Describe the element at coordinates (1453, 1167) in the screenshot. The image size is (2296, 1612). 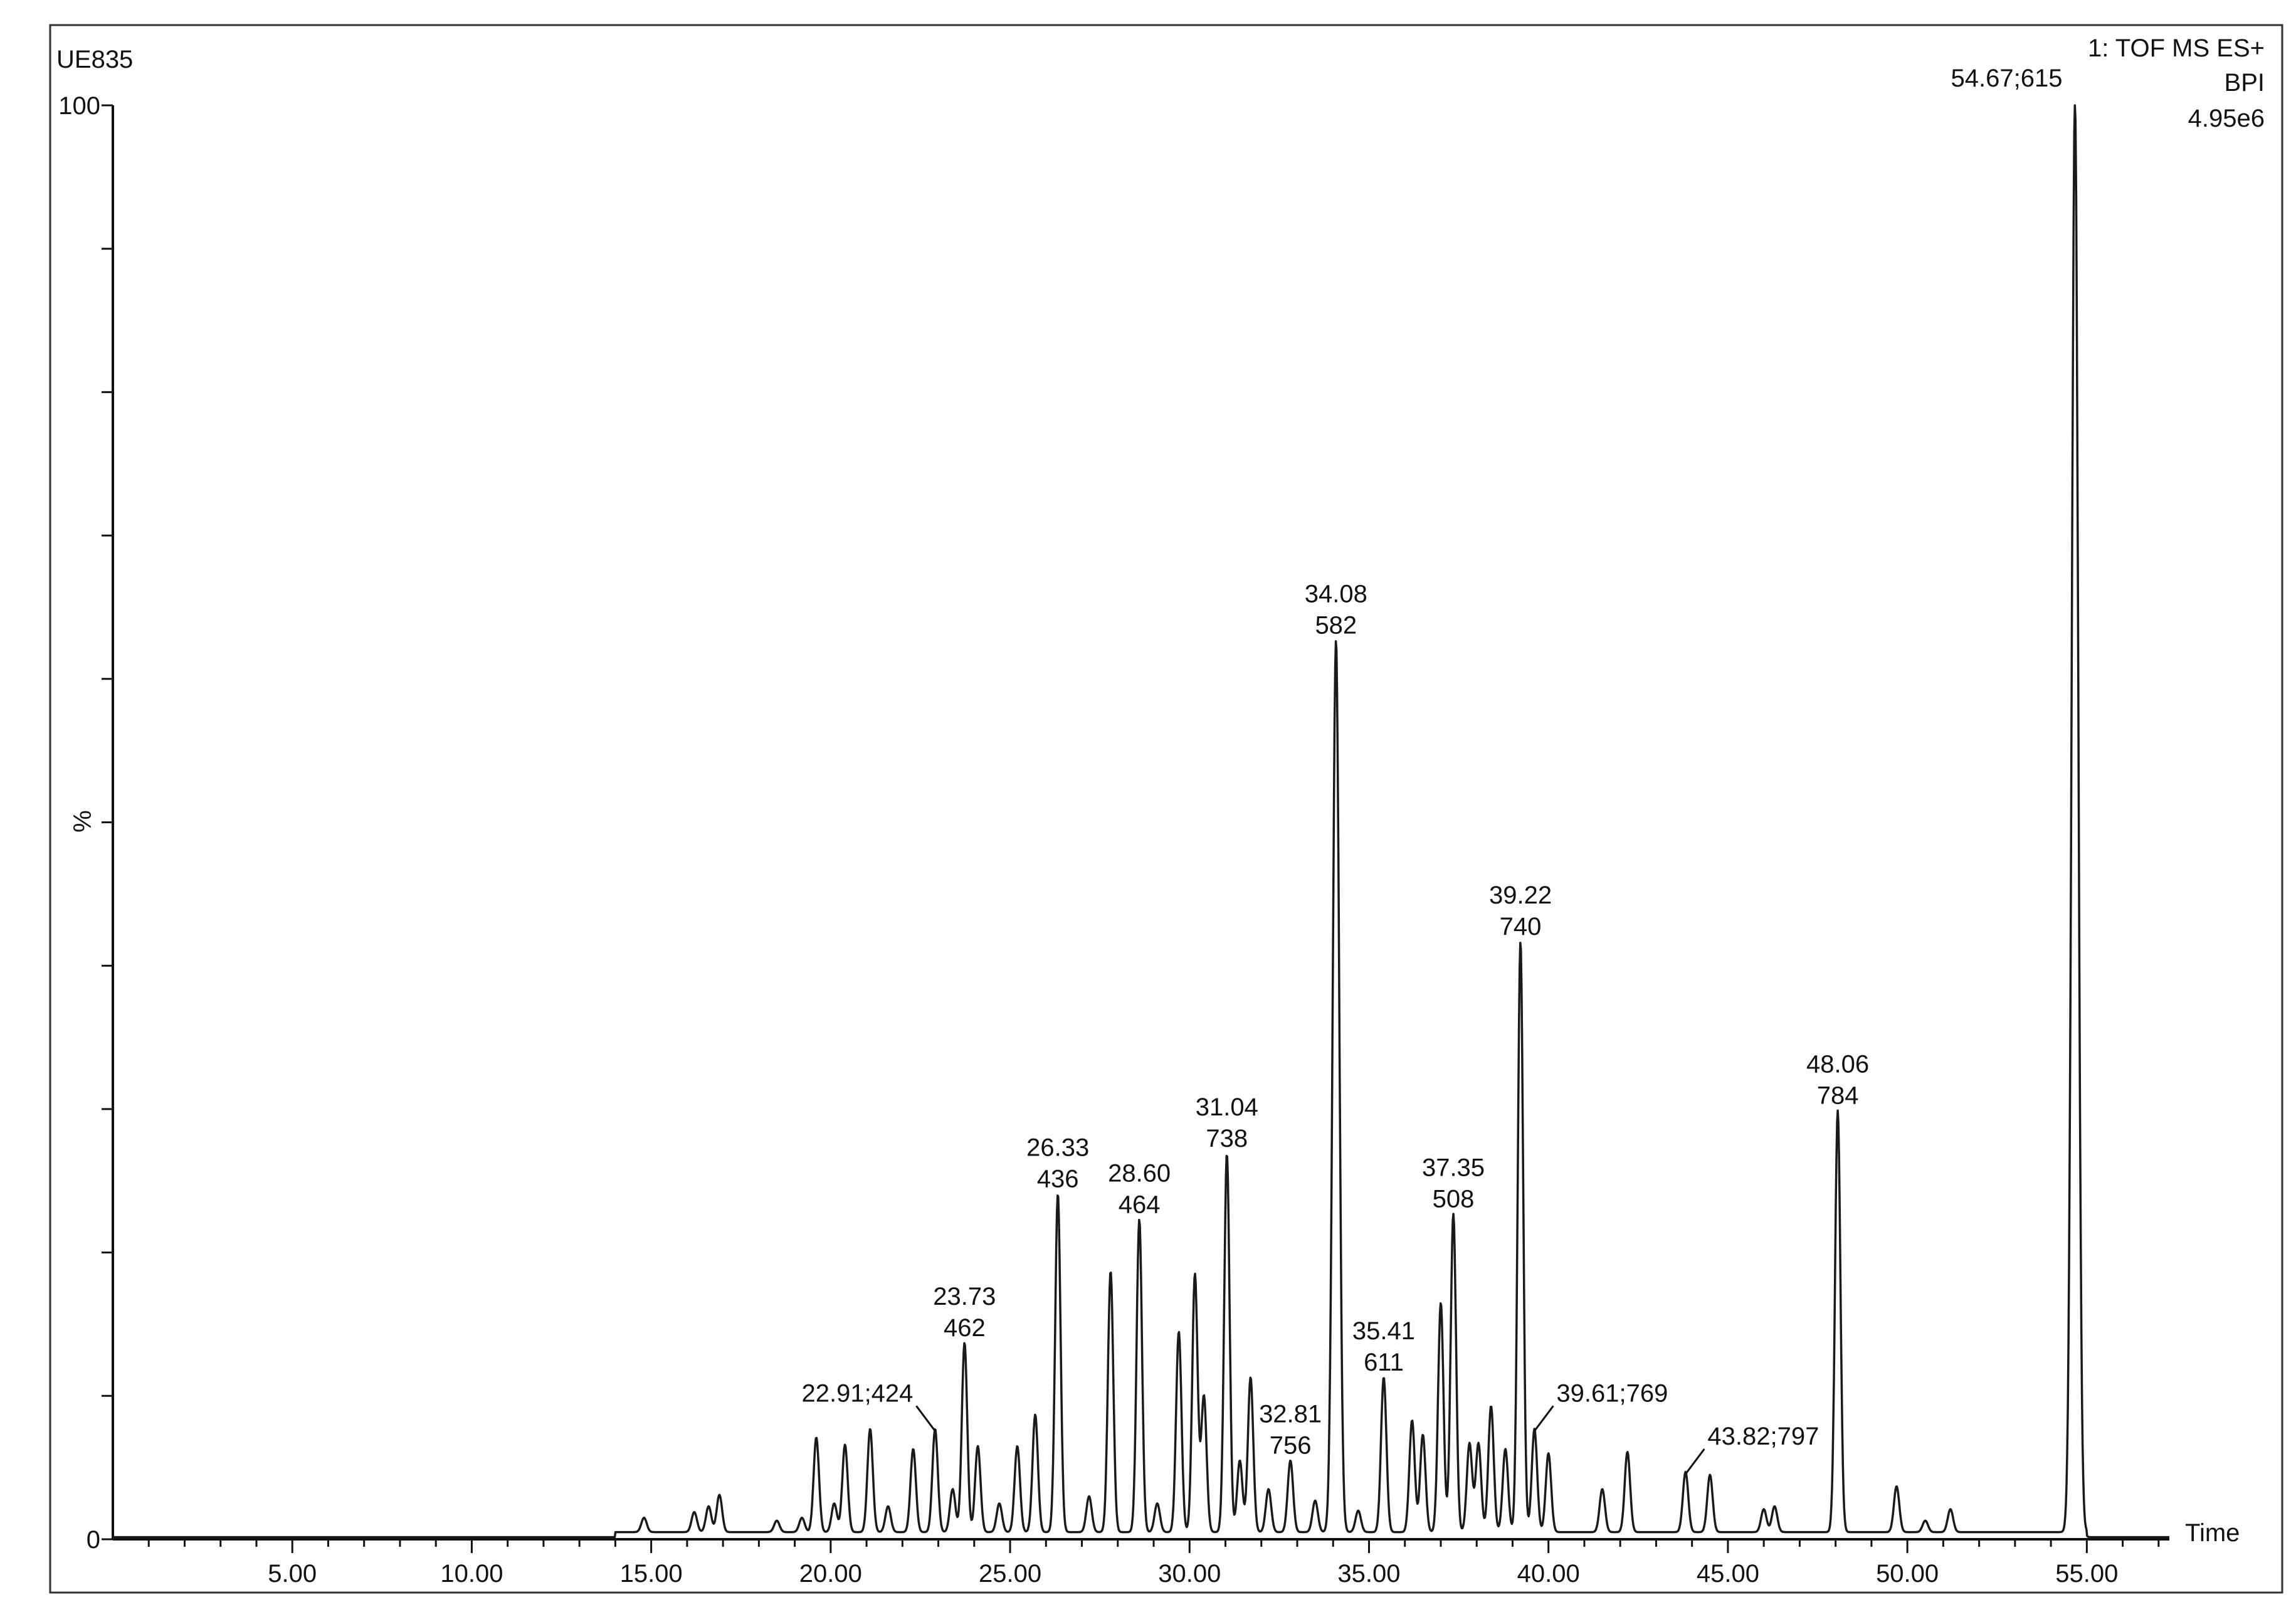
I see `peak-label: 37.35` at that location.